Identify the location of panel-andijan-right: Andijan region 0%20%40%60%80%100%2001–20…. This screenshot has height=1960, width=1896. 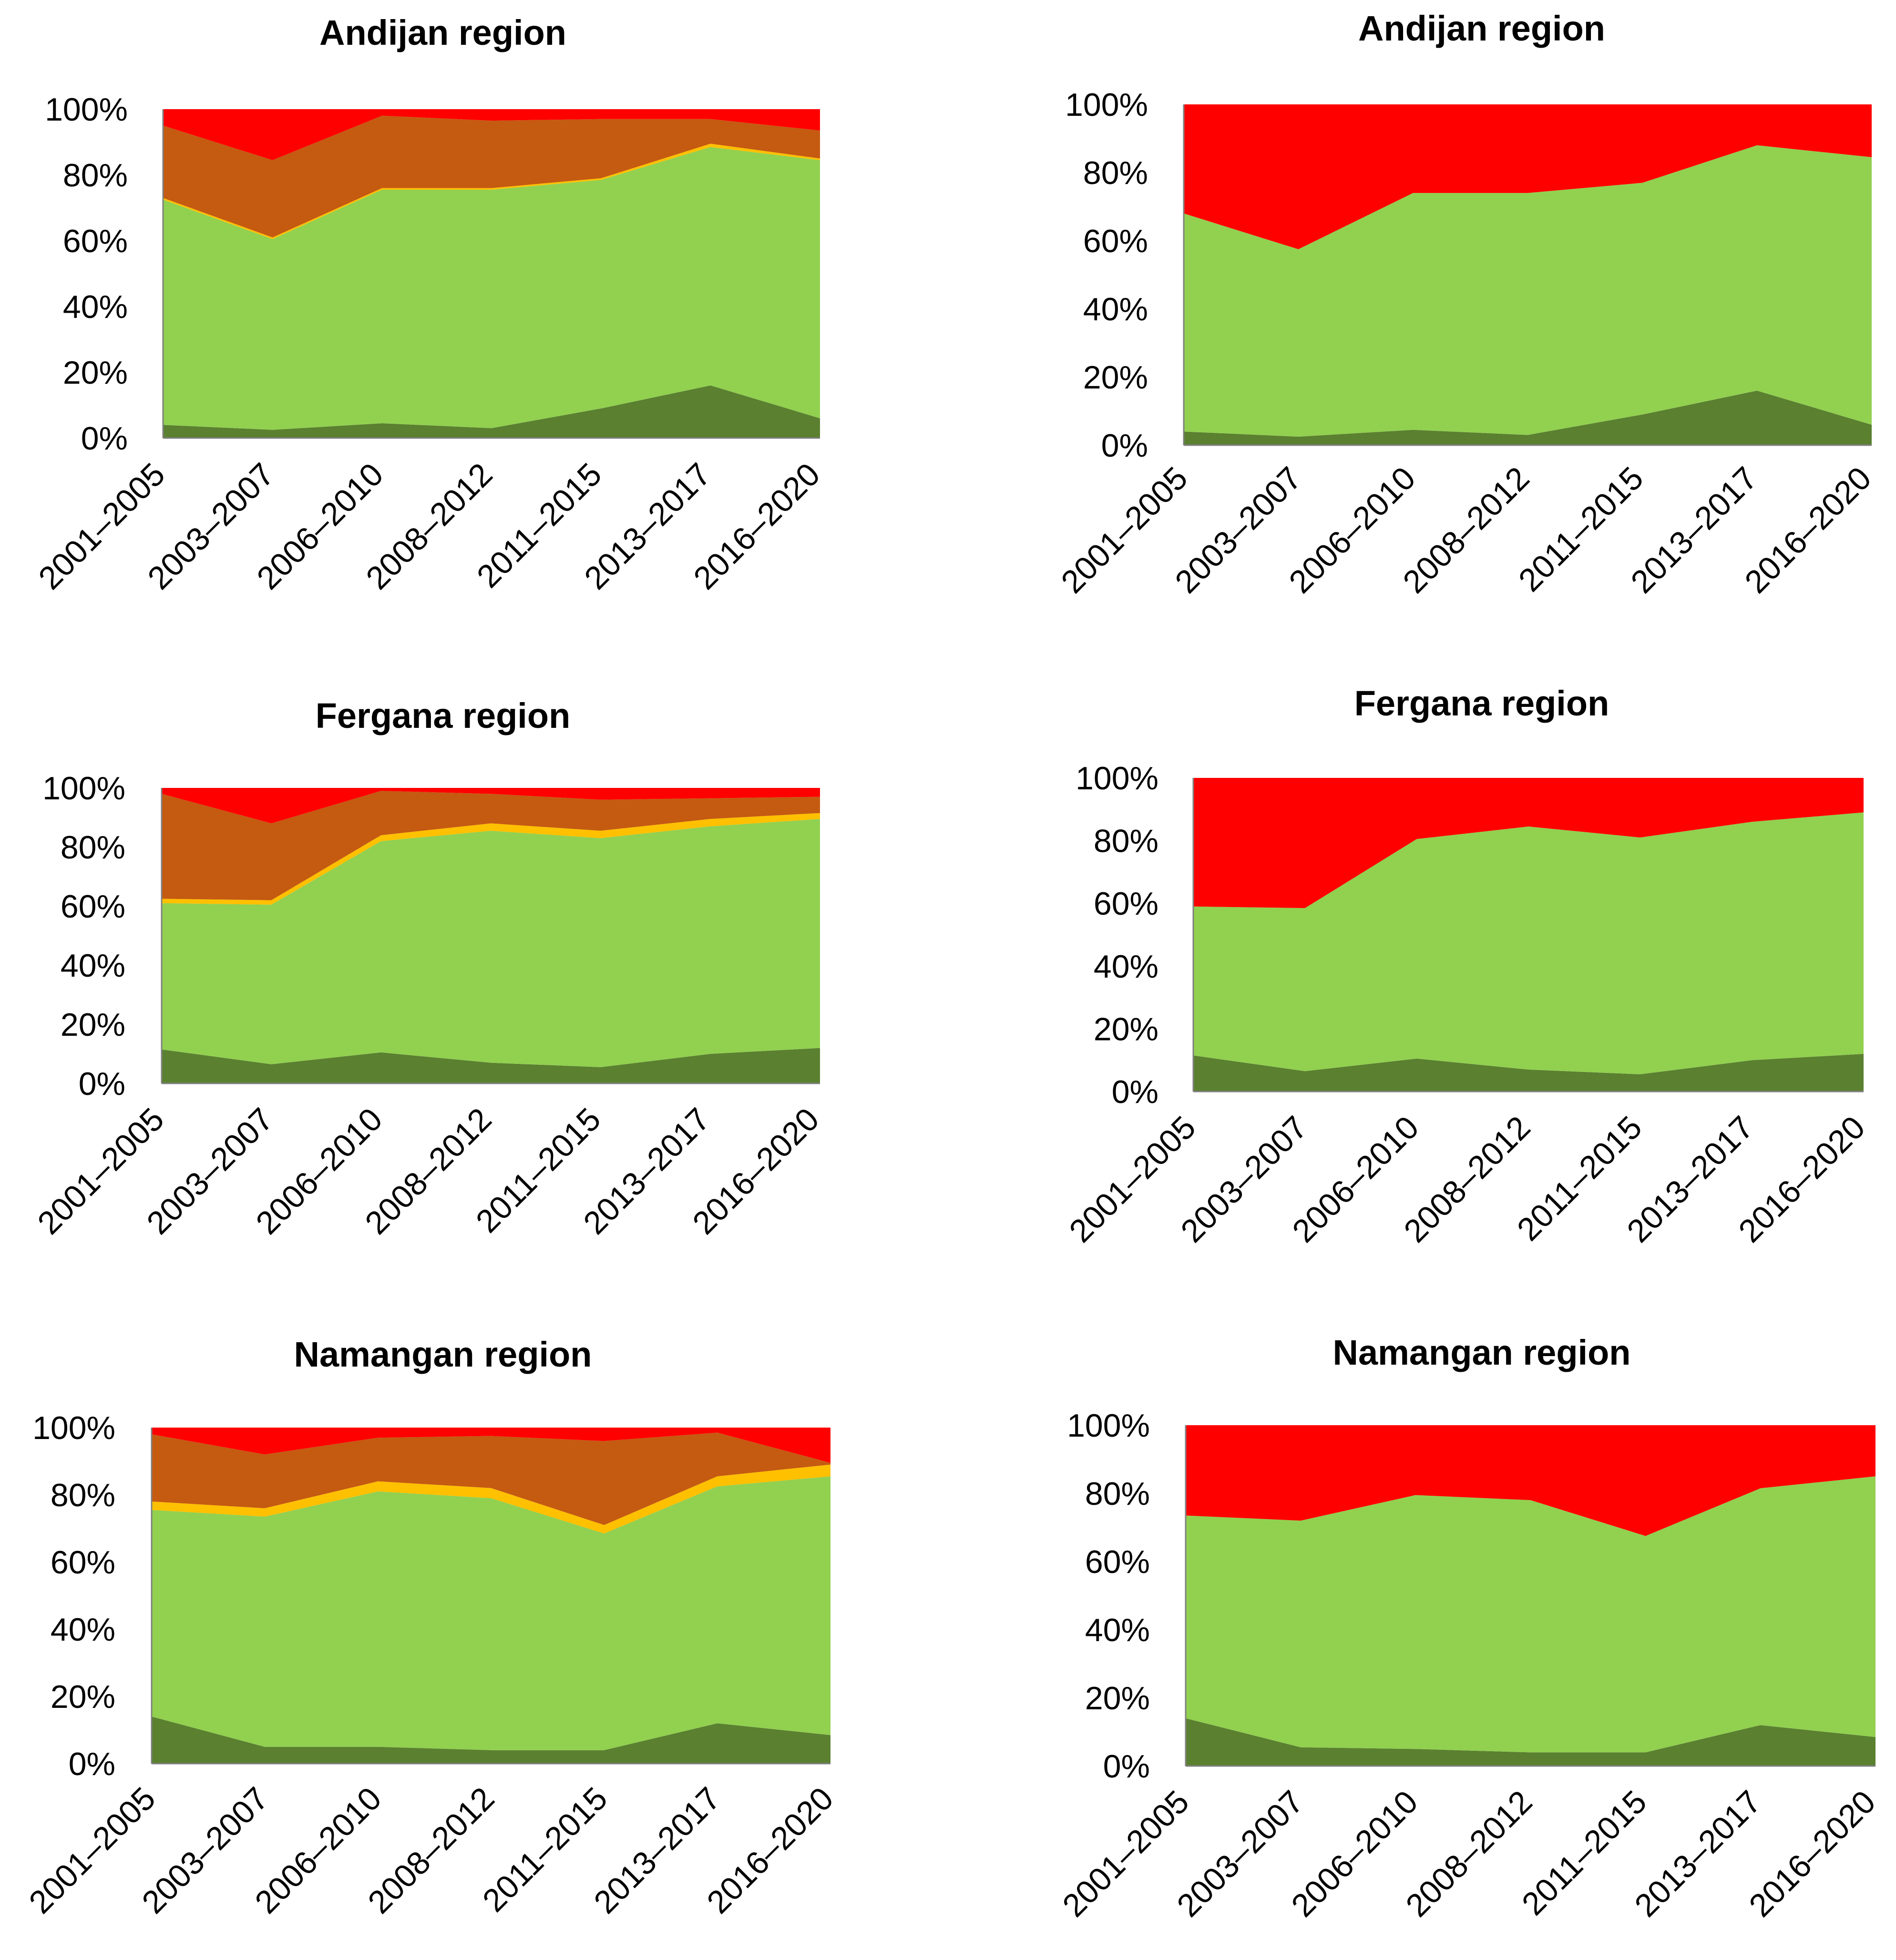
(1466, 304).